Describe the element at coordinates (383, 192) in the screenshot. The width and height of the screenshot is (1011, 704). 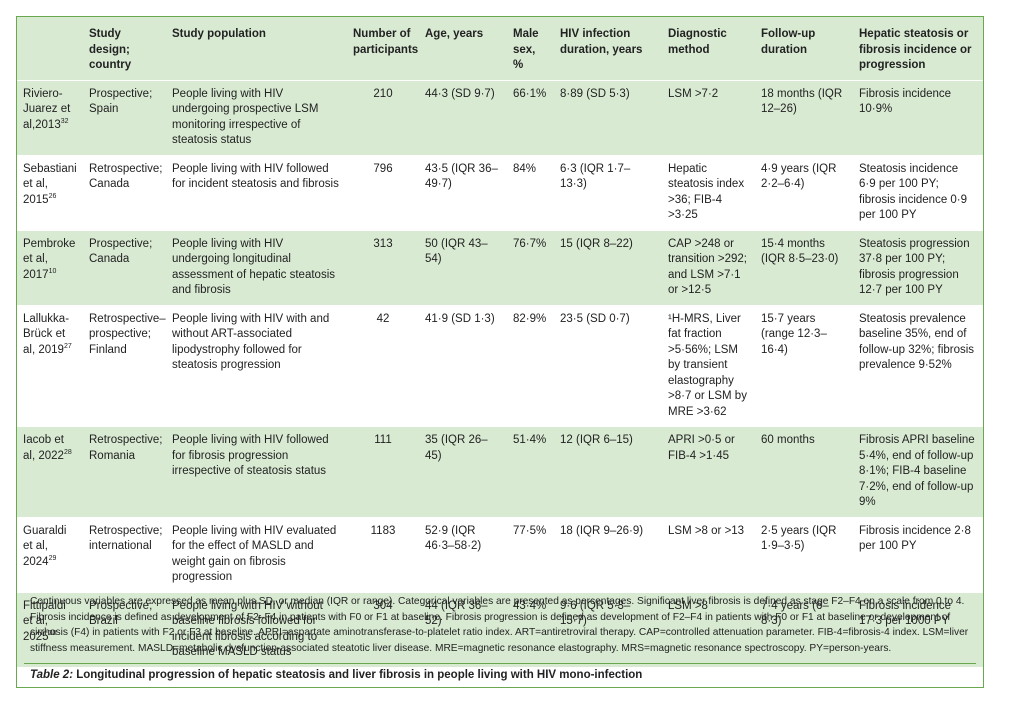
I see `cell-participants: 796` at that location.